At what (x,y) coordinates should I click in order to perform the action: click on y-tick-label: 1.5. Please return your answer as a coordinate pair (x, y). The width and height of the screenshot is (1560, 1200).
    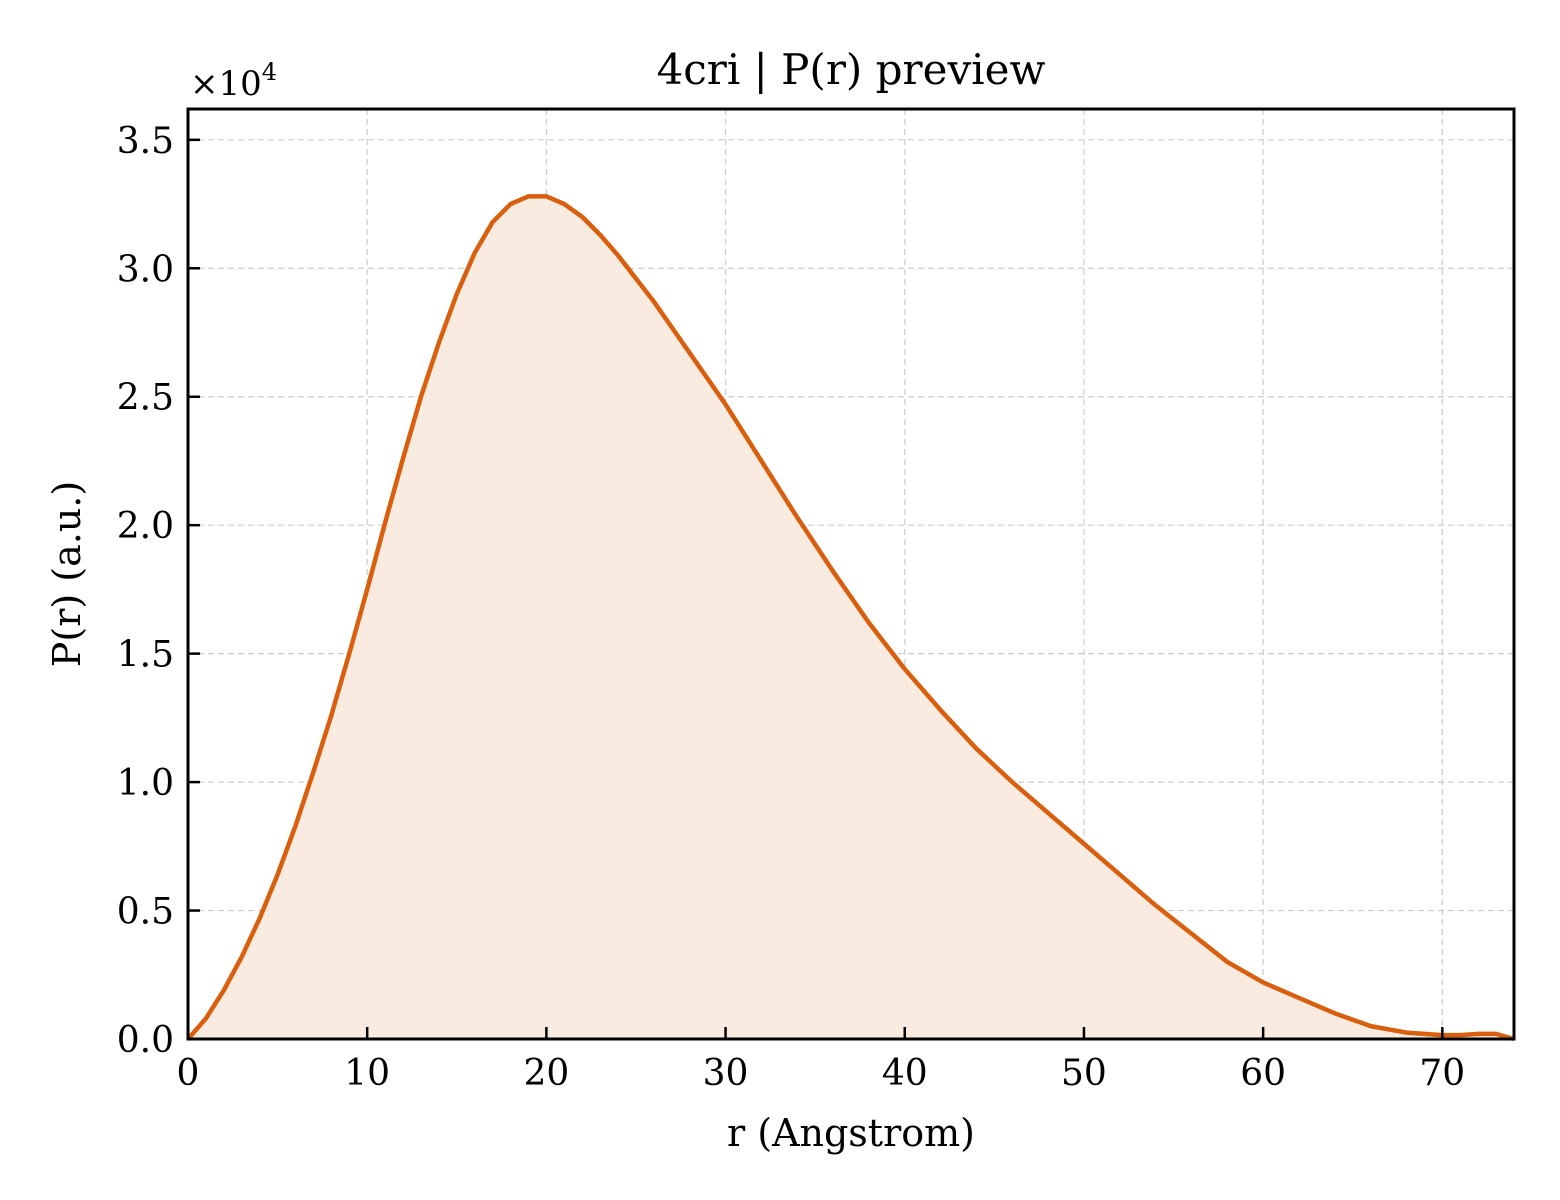
    Looking at the image, I should click on (145, 655).